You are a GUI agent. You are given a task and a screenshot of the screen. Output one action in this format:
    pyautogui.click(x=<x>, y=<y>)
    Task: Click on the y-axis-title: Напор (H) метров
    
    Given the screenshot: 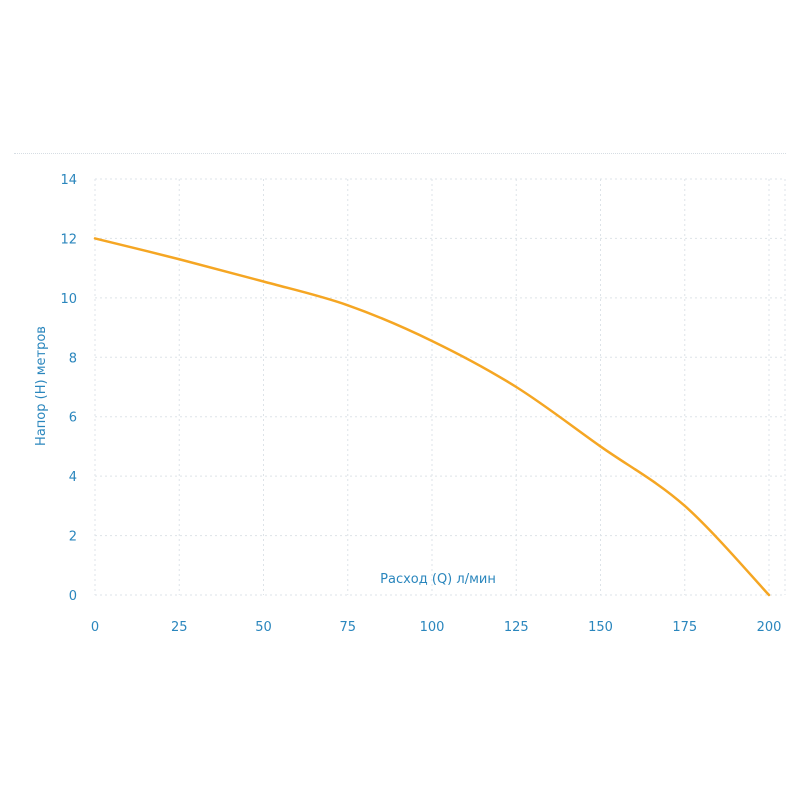 What is the action you would take?
    pyautogui.click(x=41, y=386)
    